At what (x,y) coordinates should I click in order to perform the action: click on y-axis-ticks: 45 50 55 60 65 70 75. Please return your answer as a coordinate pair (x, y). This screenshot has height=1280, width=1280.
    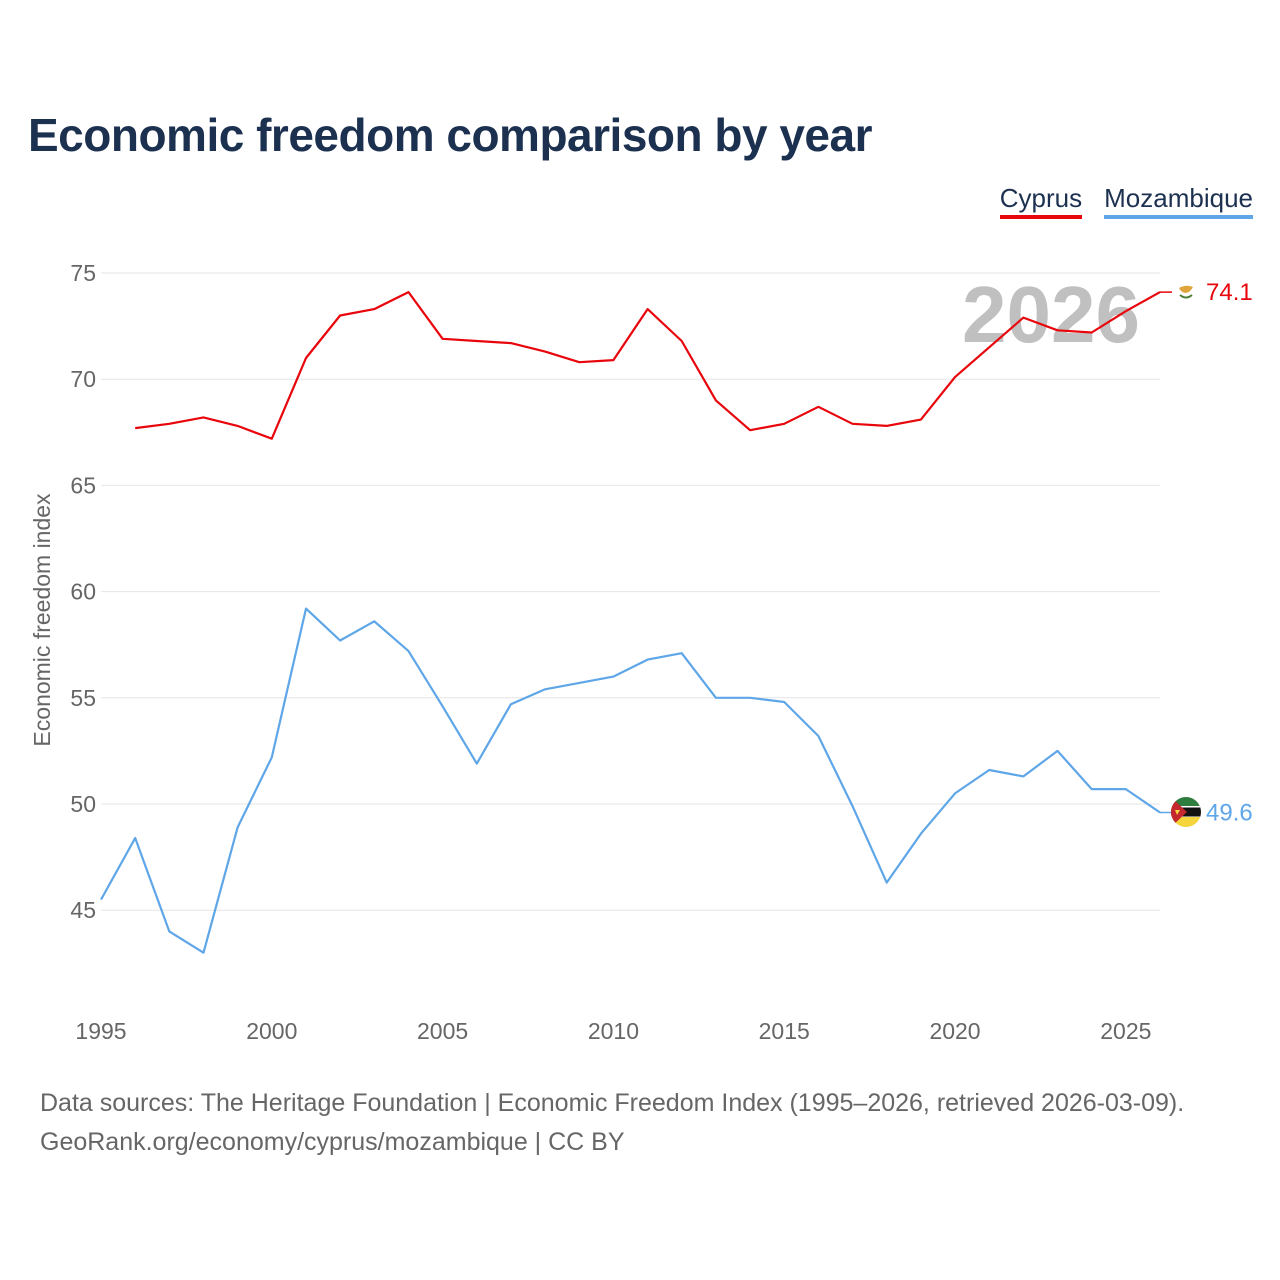
    Looking at the image, I should click on (83, 591).